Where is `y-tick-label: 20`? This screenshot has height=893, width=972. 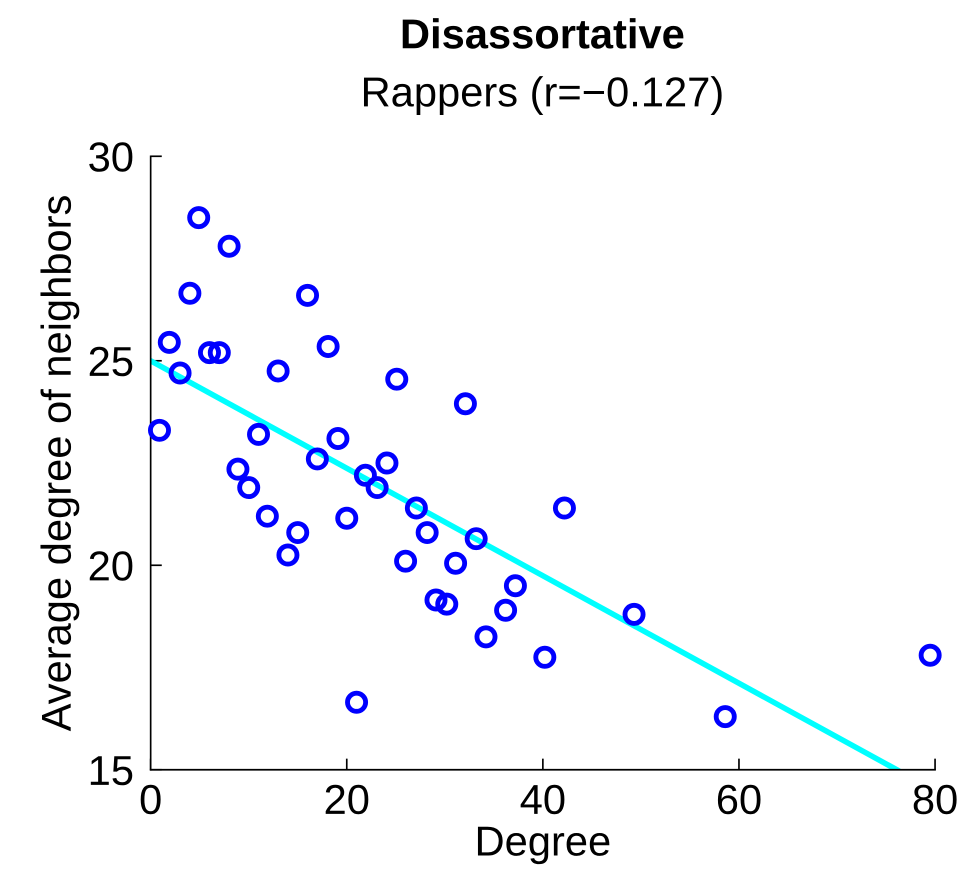
y-tick-label: 20 is located at coordinates (111, 566).